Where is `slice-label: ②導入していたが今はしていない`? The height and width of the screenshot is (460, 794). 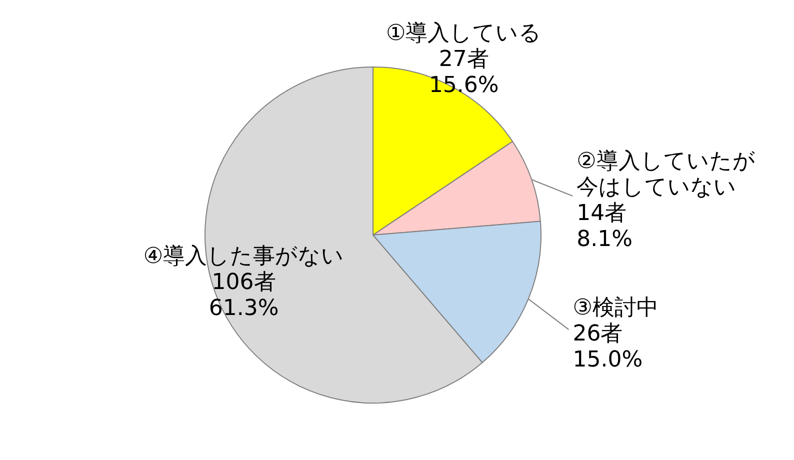 slice-label: ②導入していたが今はしていない is located at coordinates (666, 174).